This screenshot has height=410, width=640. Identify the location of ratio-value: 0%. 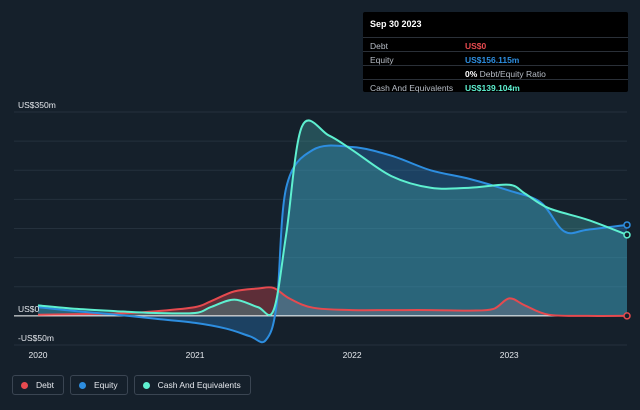
(471, 74).